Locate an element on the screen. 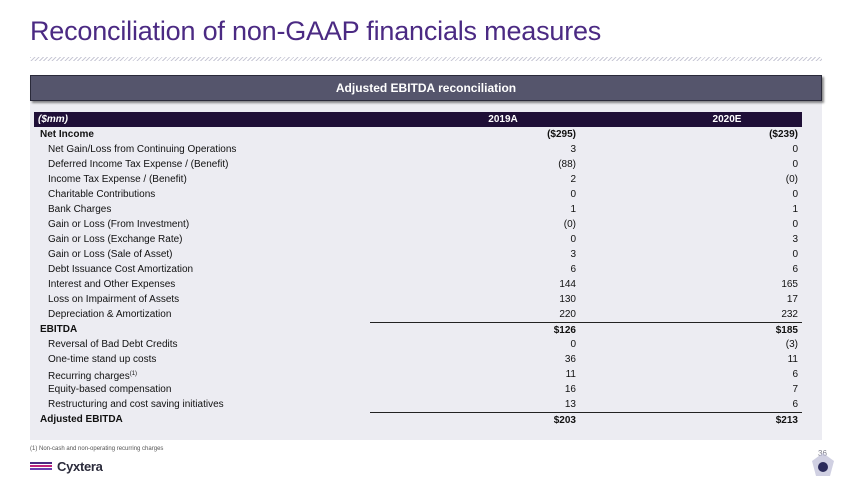 The width and height of the screenshot is (850, 479). value-2019a: $126 is located at coordinates (473, 329).